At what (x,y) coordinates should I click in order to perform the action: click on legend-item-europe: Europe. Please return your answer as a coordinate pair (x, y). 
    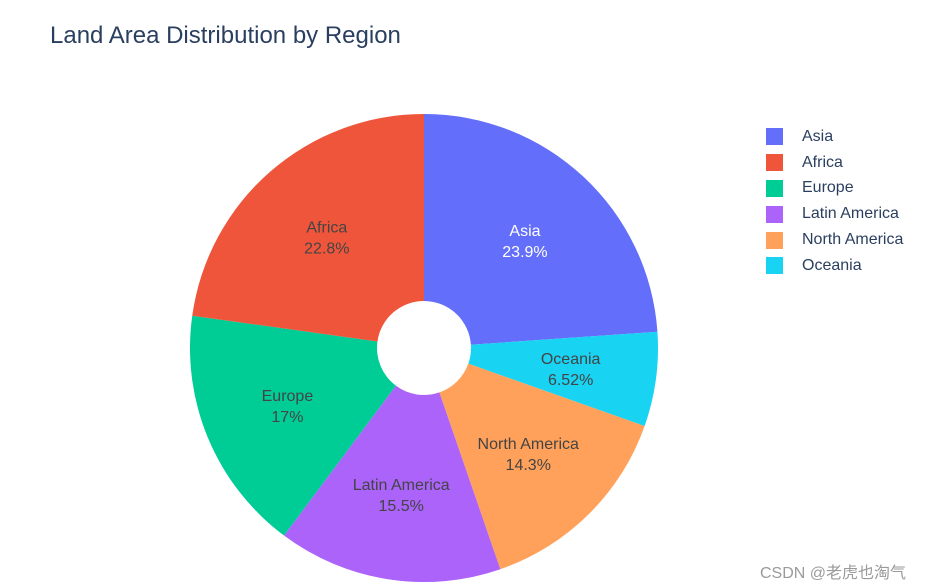
    Looking at the image, I should click on (834, 189).